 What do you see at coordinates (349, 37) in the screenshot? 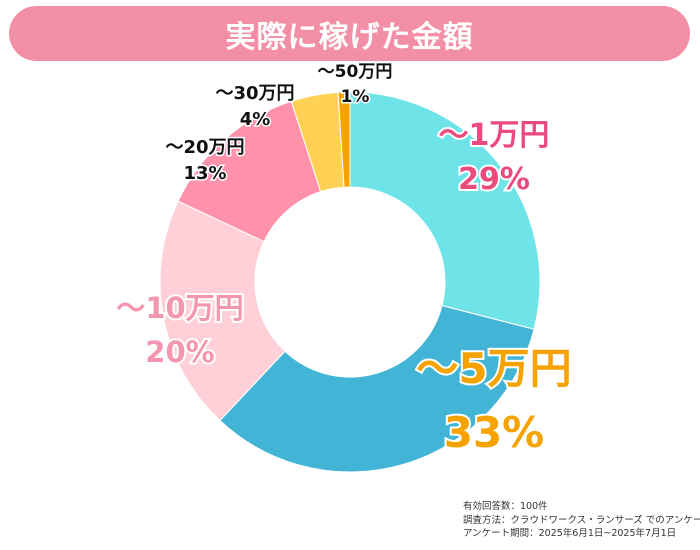
I see `chart-title: 実際に稼げた金額` at bounding box center [349, 37].